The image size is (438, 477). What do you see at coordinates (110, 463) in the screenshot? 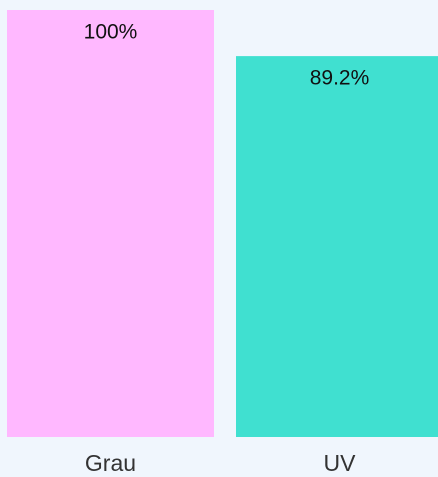
I see `x-tick-label: Grau` at bounding box center [110, 463].